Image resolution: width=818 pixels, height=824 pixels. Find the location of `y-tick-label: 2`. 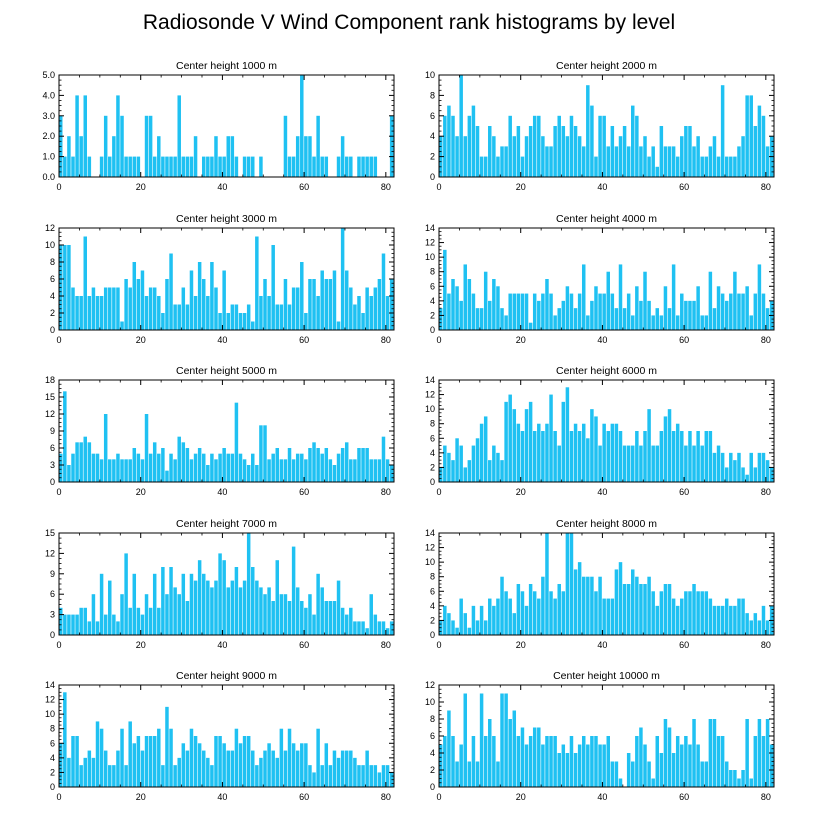

y-tick-label: 2 is located at coordinates (432, 467).